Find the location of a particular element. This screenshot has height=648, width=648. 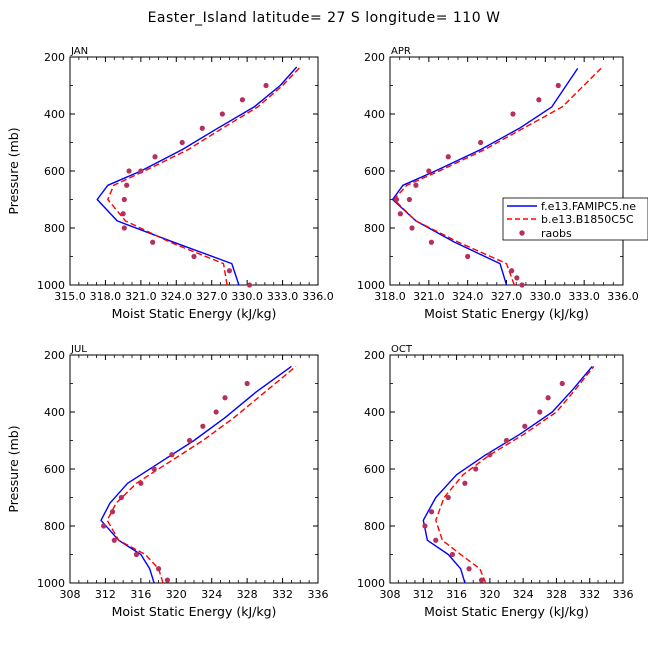

y-tick-label-2-4: 1000 is located at coordinates (51, 583).